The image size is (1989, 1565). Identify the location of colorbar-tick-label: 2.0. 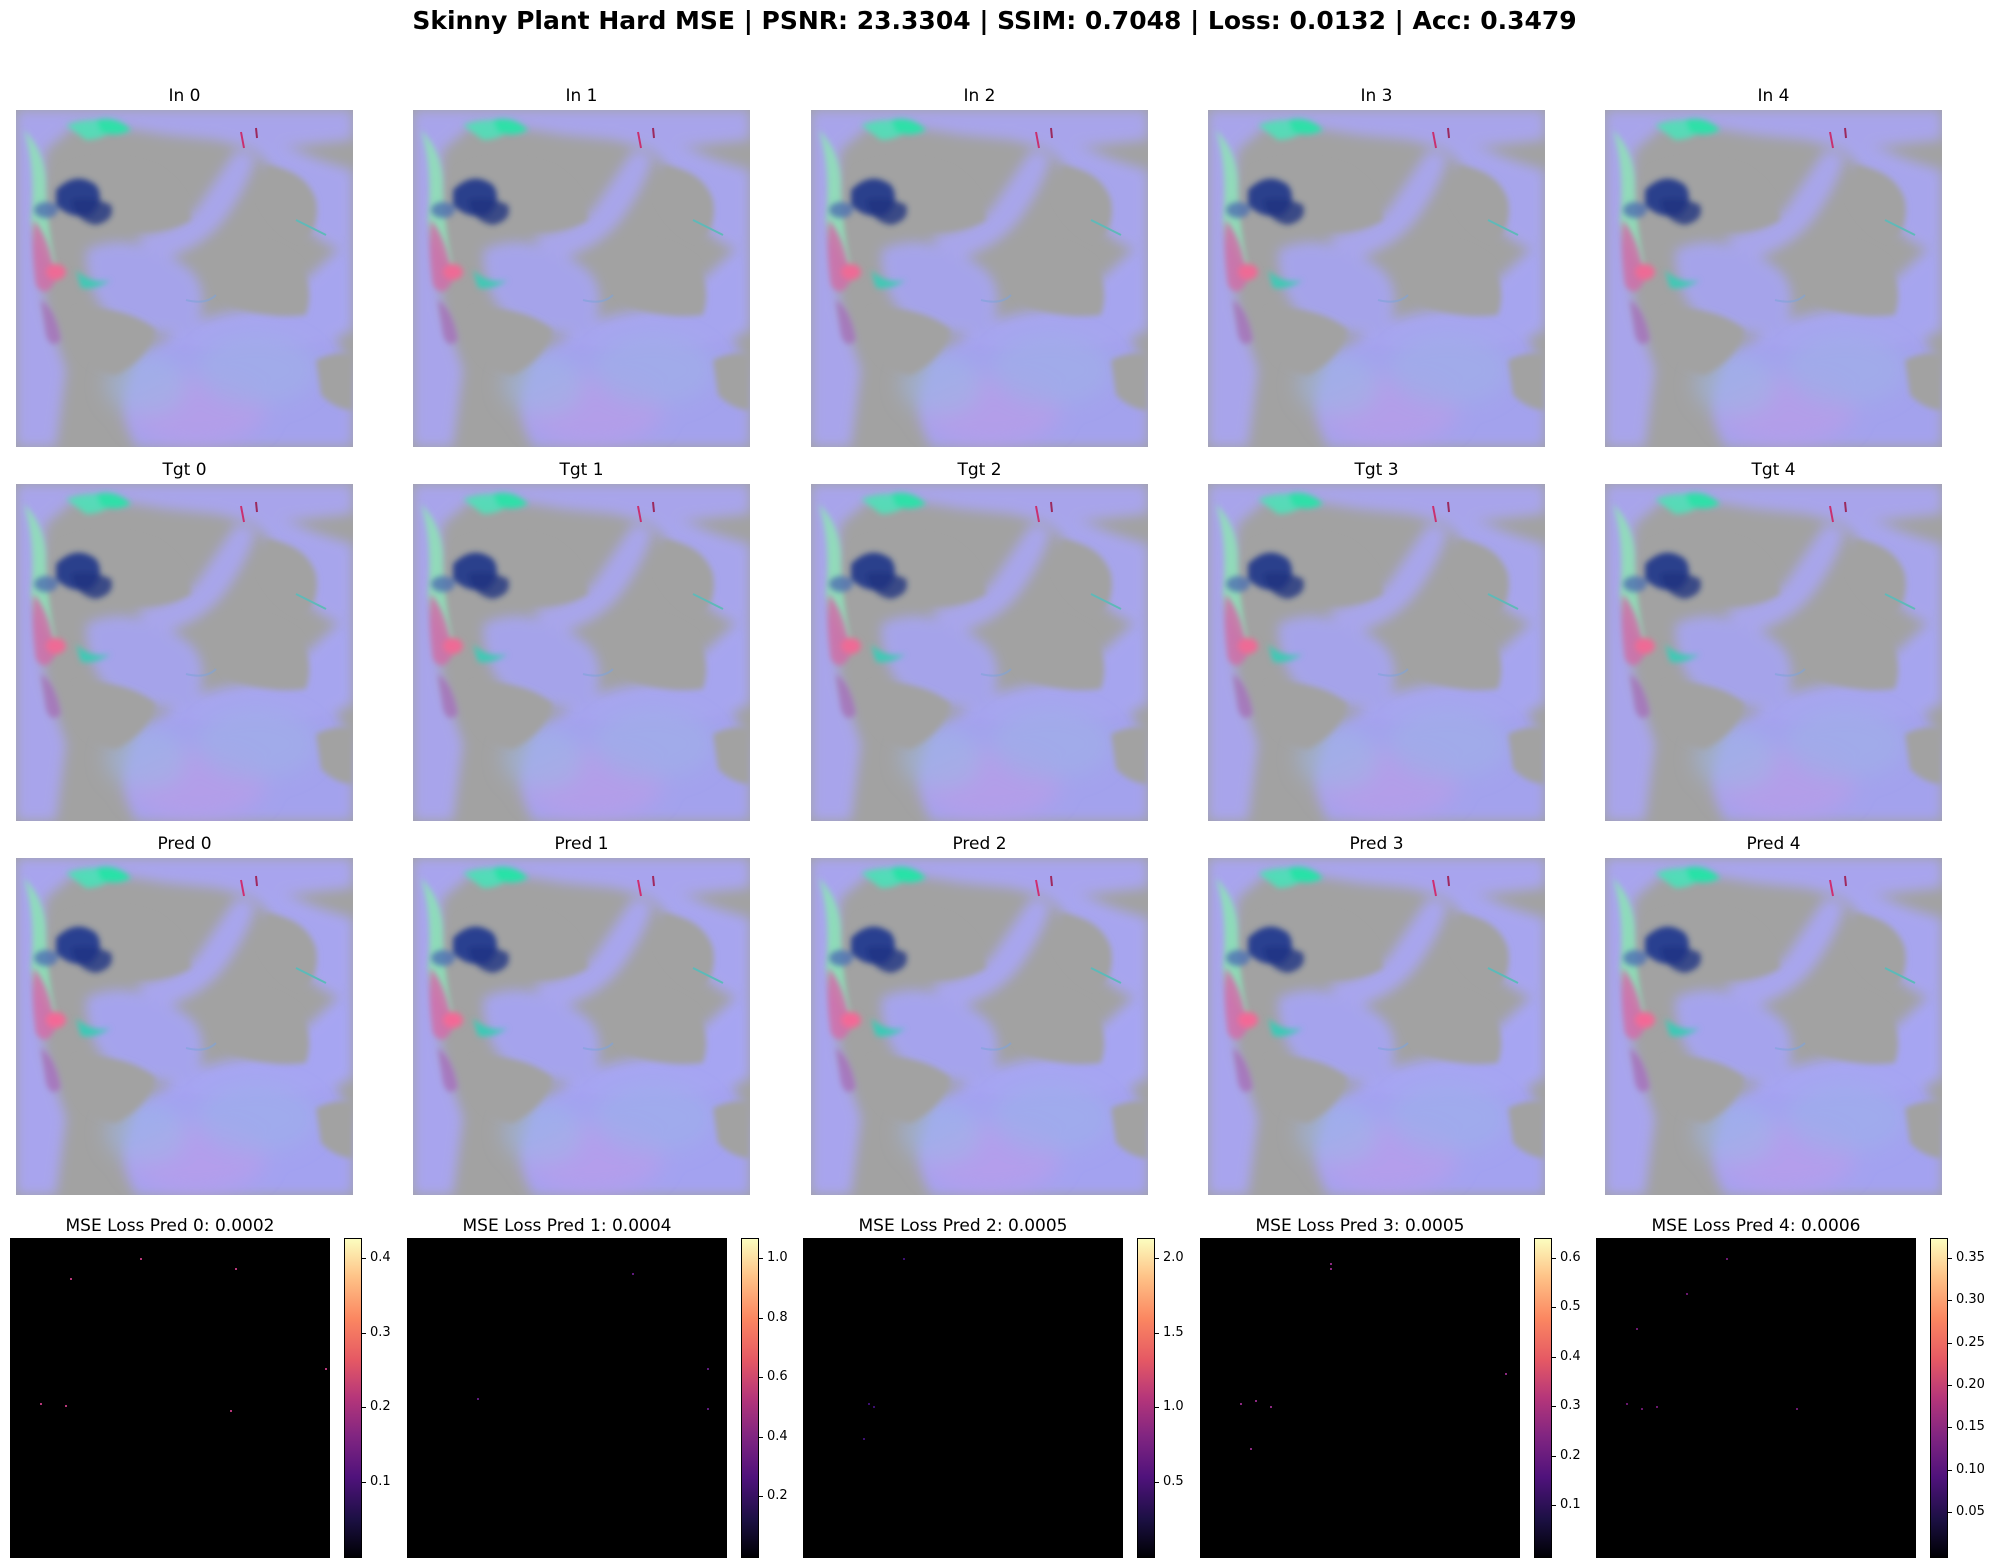
(1169, 1257).